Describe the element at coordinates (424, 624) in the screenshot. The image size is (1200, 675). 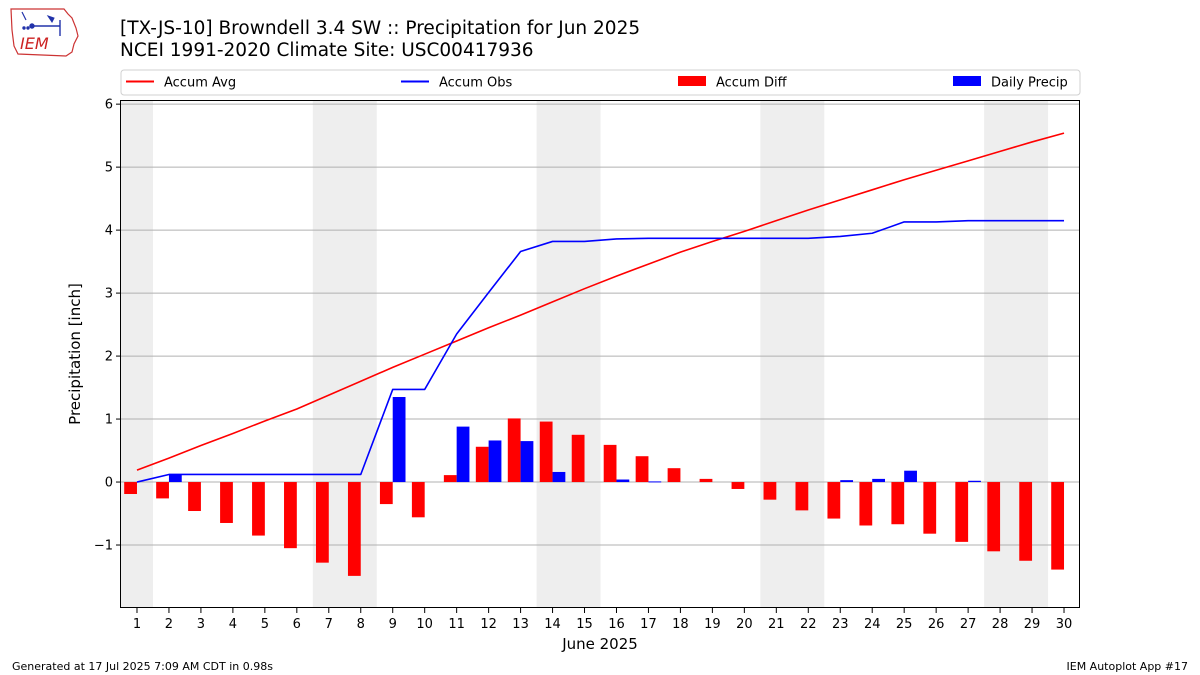
I see `x-tick-label: 10` at that location.